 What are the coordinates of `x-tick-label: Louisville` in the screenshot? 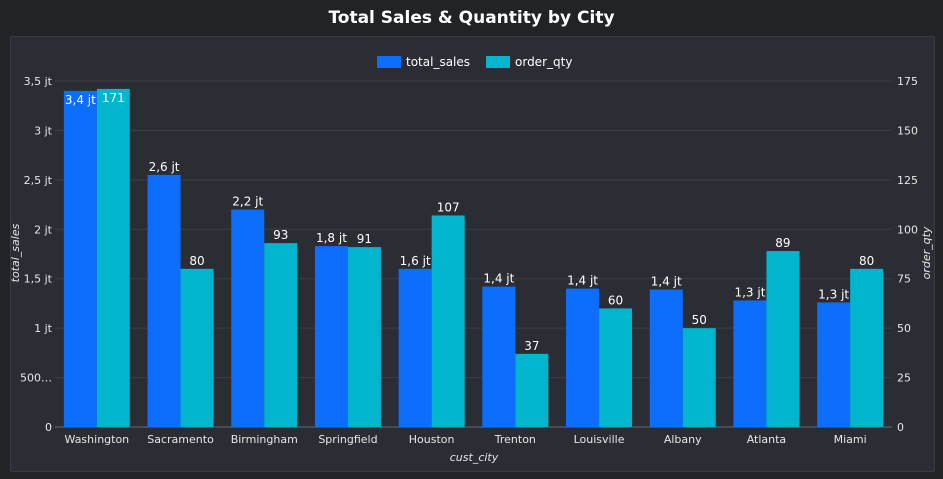 It's located at (599, 439).